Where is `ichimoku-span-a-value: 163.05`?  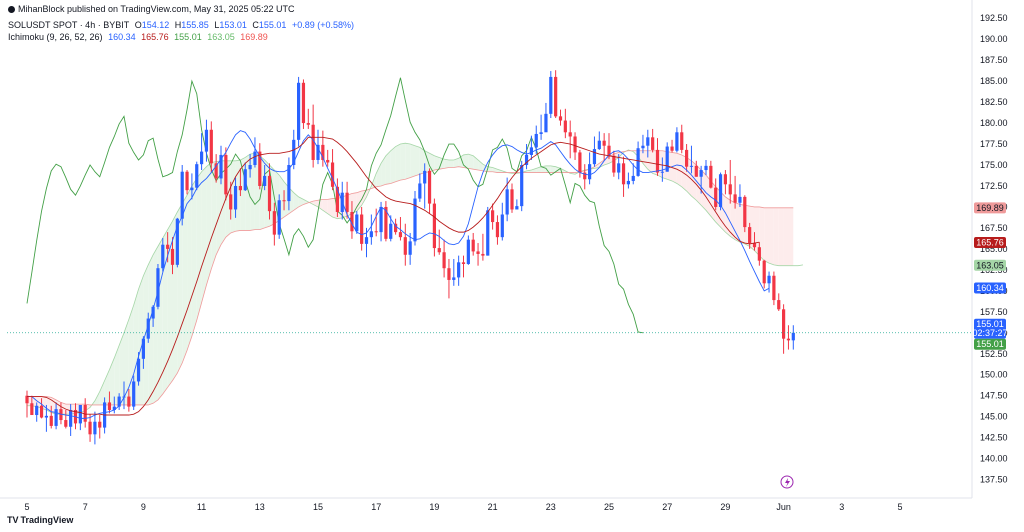
ichimoku-span-a-value: 163.05 is located at coordinates (221, 37).